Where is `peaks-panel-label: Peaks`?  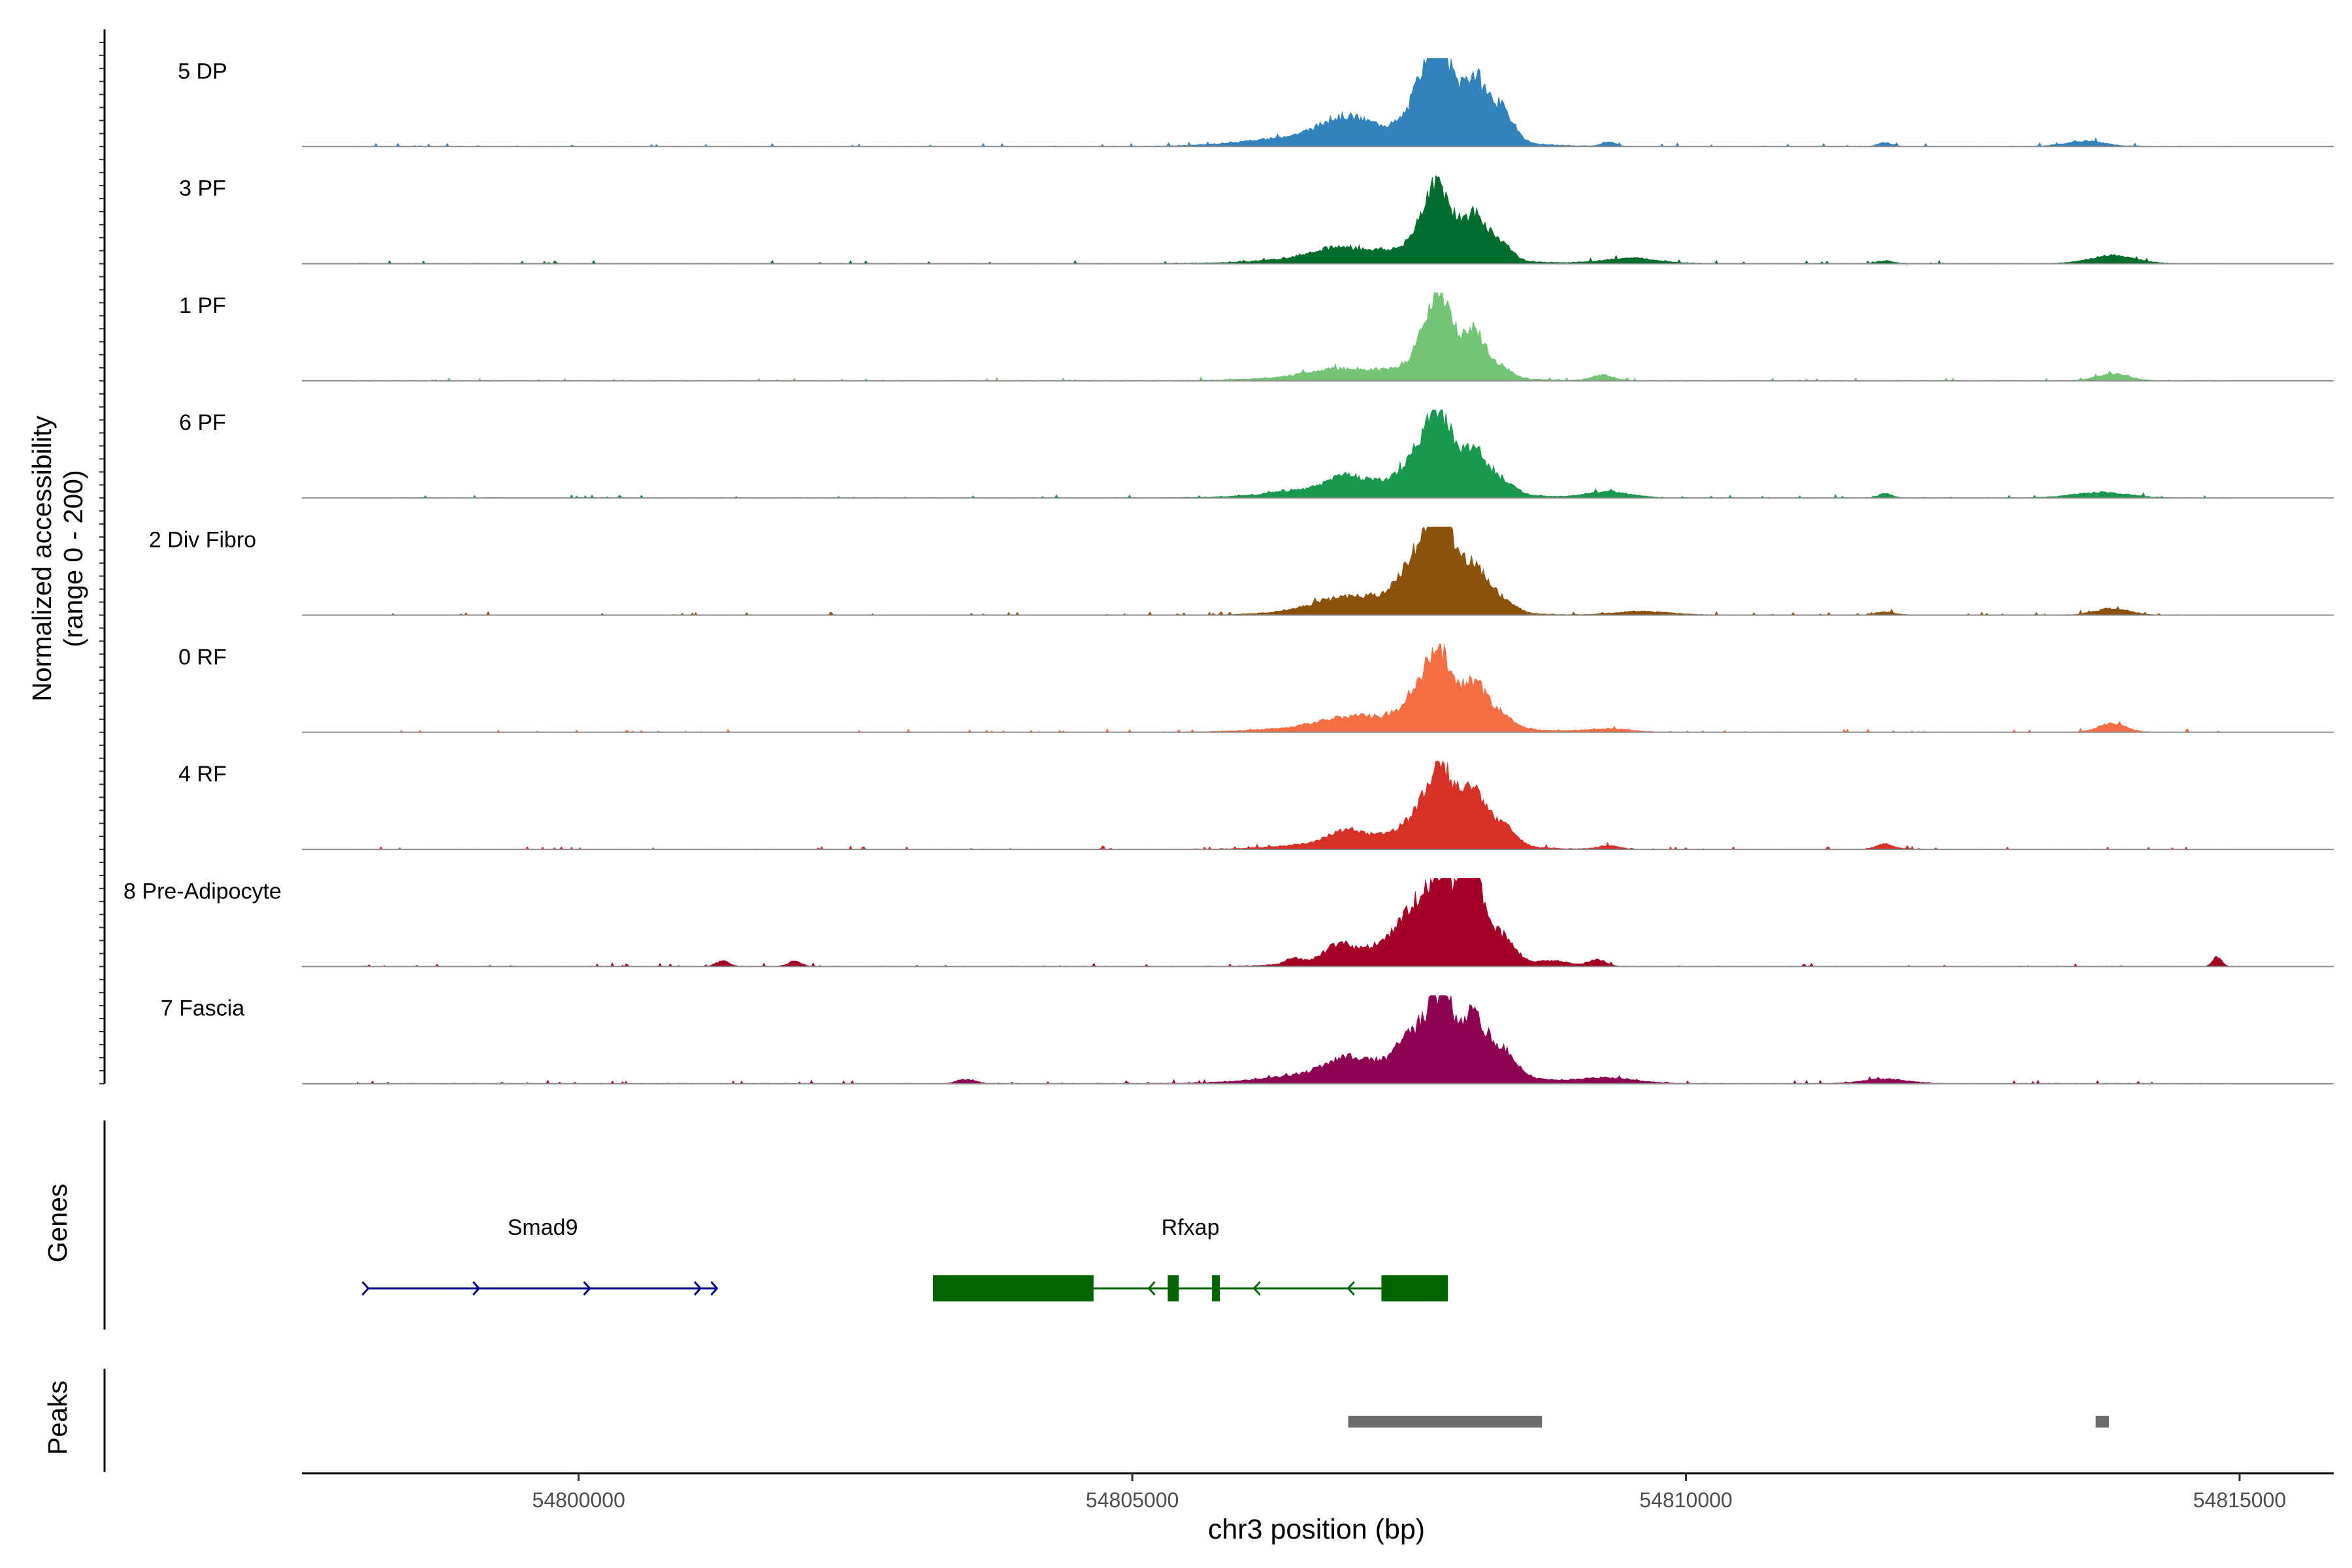 peaks-panel-label: Peaks is located at coordinates (57, 1417).